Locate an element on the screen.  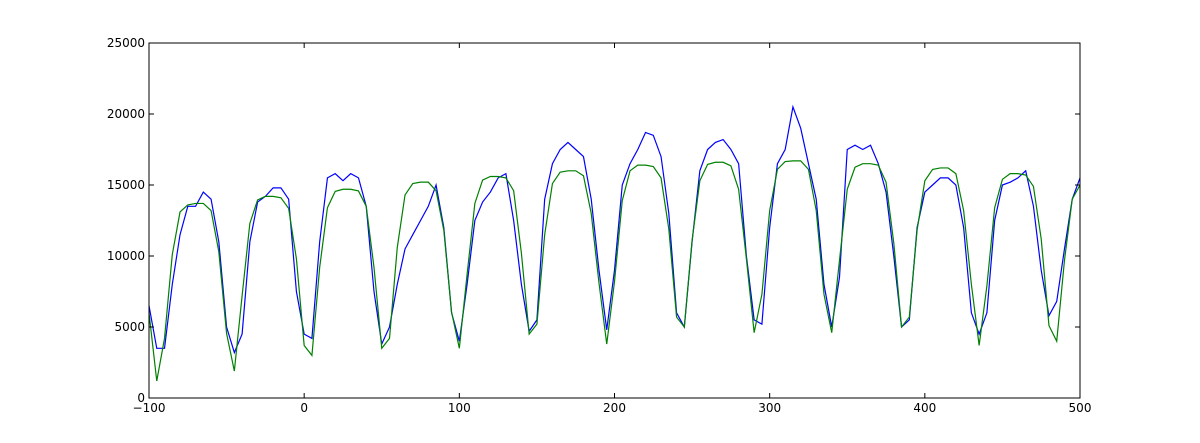
x-tick-label: 200 is located at coordinates (614, 408).